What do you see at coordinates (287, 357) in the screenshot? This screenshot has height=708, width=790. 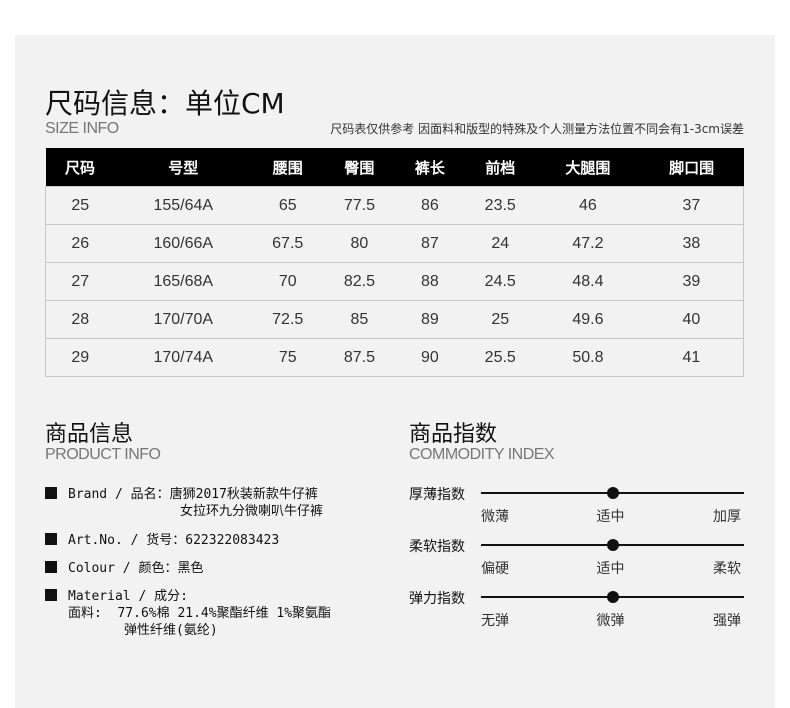 I see `table-cell: 75` at bounding box center [287, 357].